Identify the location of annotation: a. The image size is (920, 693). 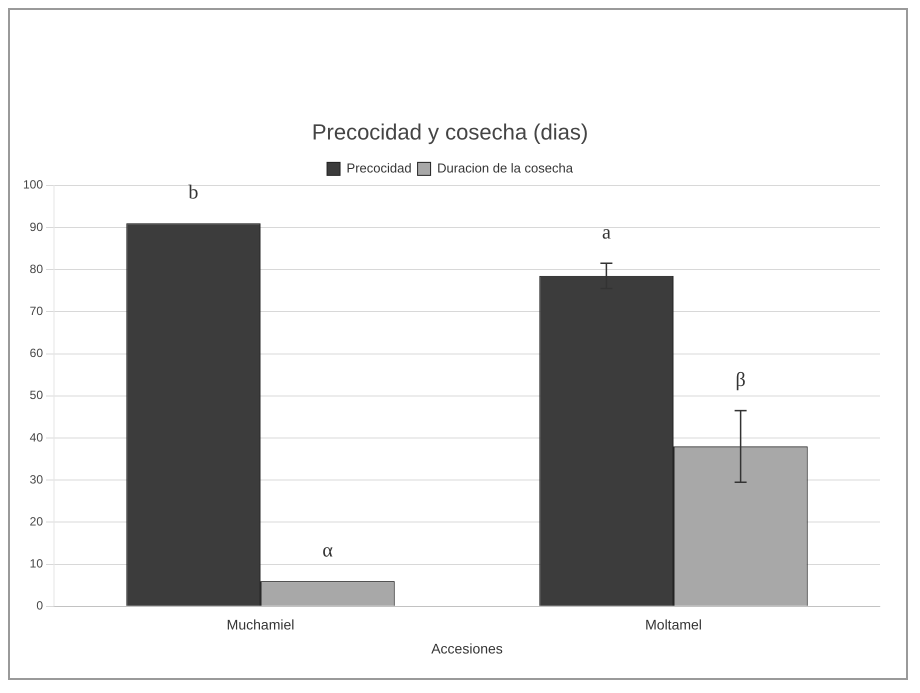
(606, 233).